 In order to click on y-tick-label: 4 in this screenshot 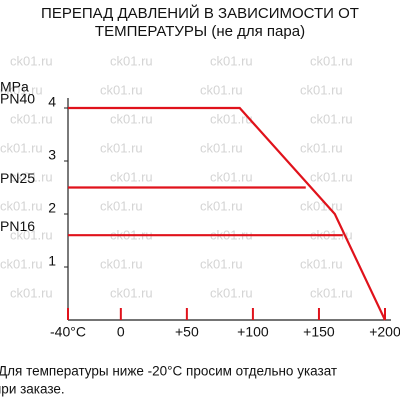, I will do `click(52, 102)`.